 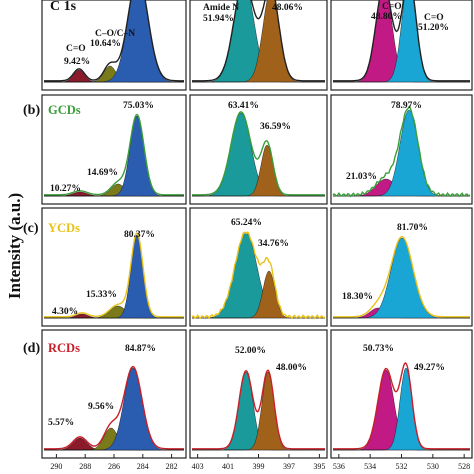 What do you see at coordinates (77, 62) in the screenshot?
I see `label-c-co-pct: 9.42%` at bounding box center [77, 62].